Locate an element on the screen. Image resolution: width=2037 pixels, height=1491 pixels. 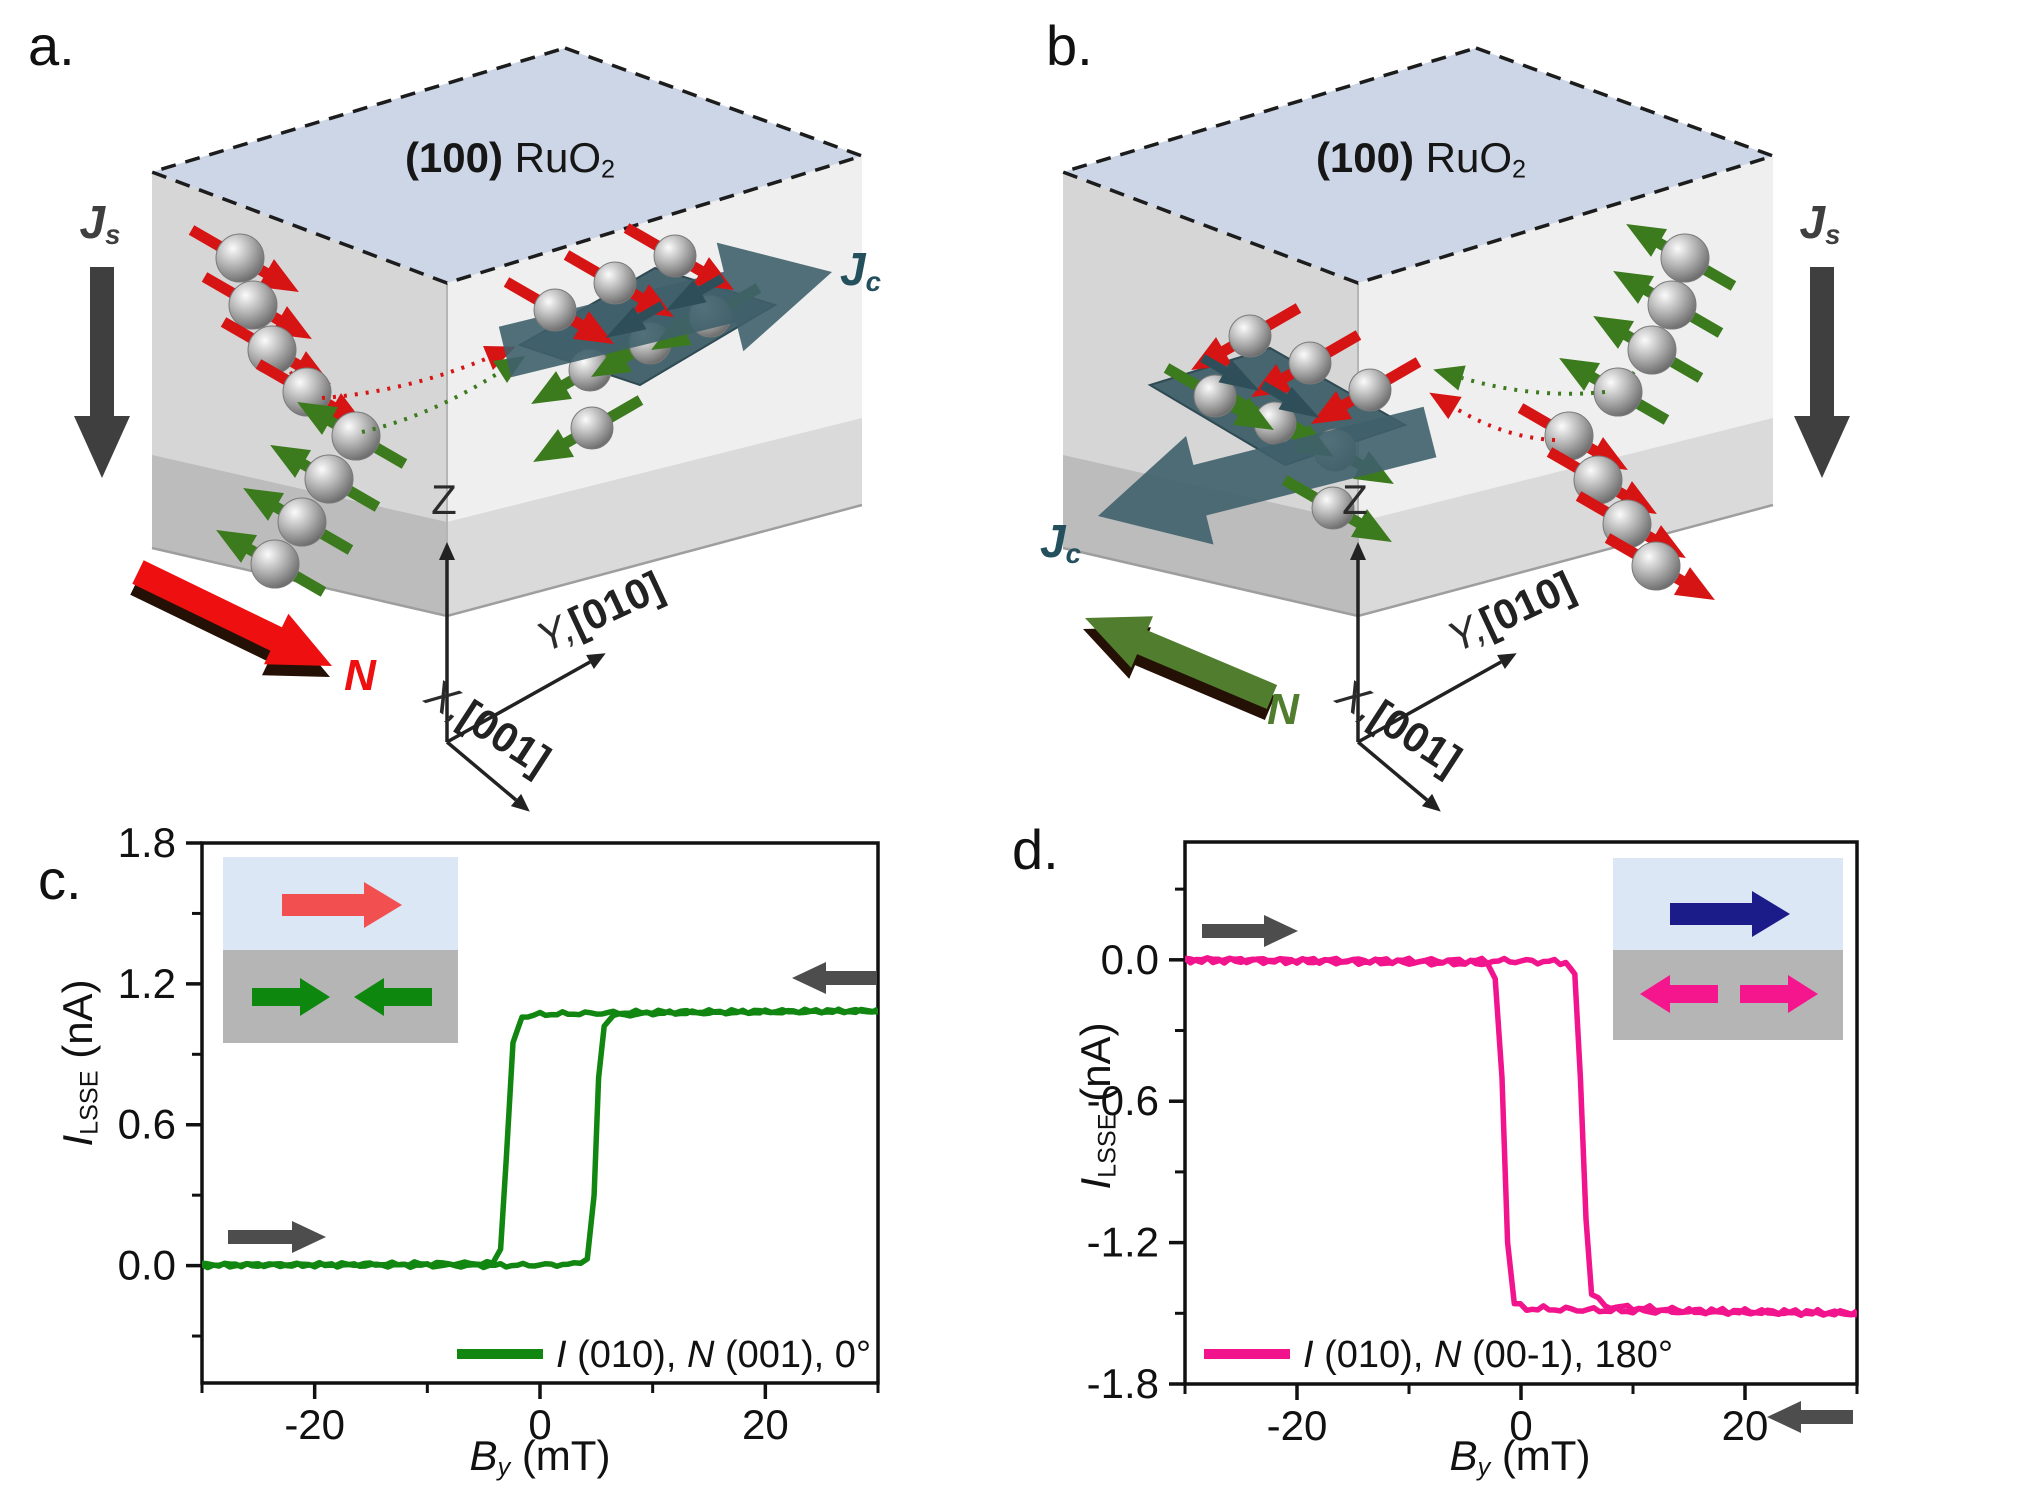
y-tick-label: 0.0 is located at coordinates (1130, 959).